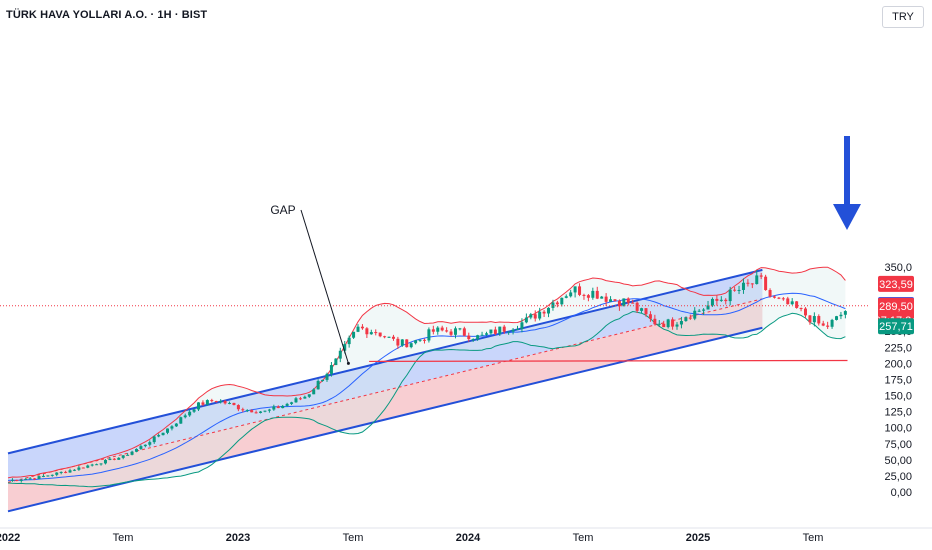 This screenshot has height=550, width=932. I want to click on currency-button: TRY, so click(903, 17).